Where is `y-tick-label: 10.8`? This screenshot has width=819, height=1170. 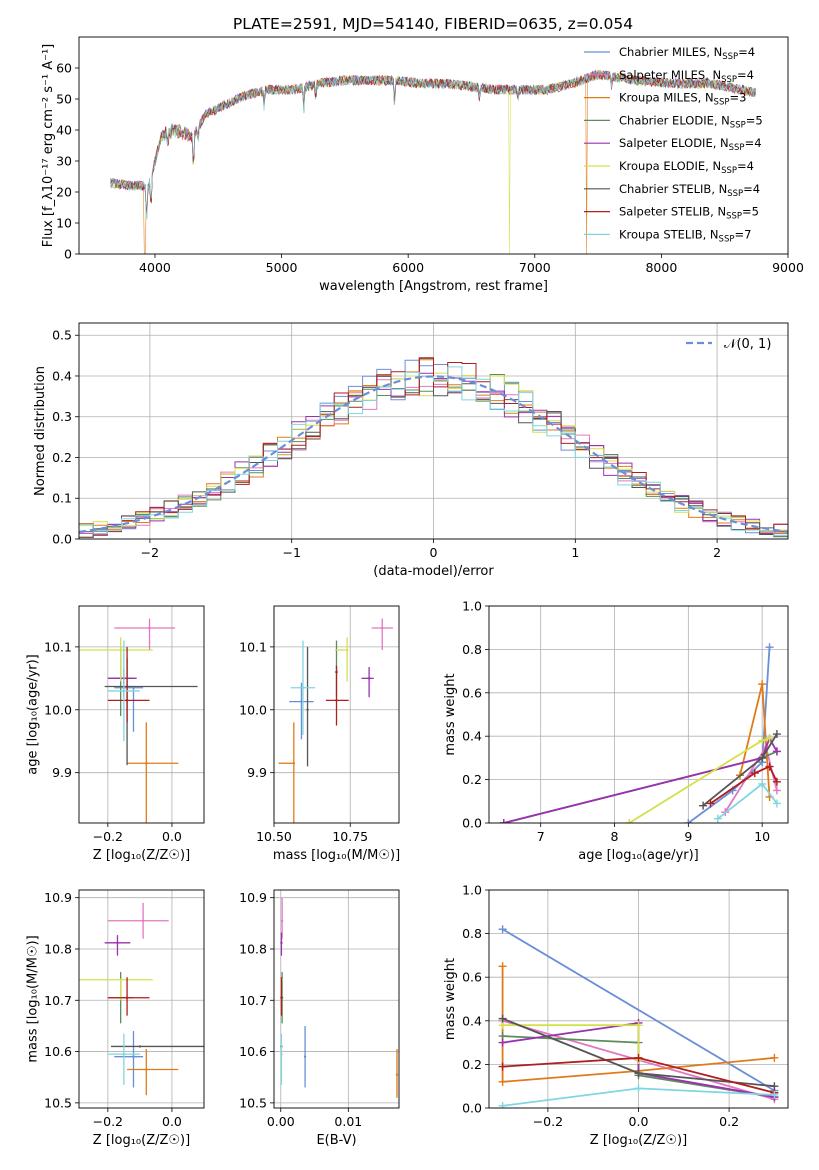 y-tick-label: 10.8 is located at coordinates (253, 948).